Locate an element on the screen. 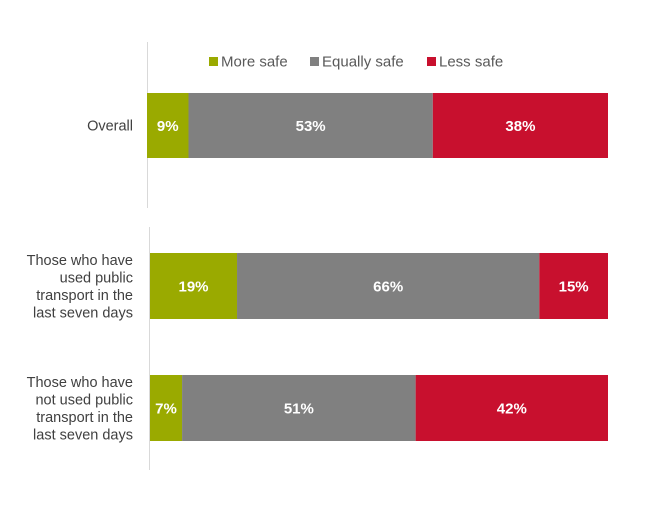 This screenshot has width=670, height=508. bar-segment-3-equally-safe is located at coordinates (299, 408).